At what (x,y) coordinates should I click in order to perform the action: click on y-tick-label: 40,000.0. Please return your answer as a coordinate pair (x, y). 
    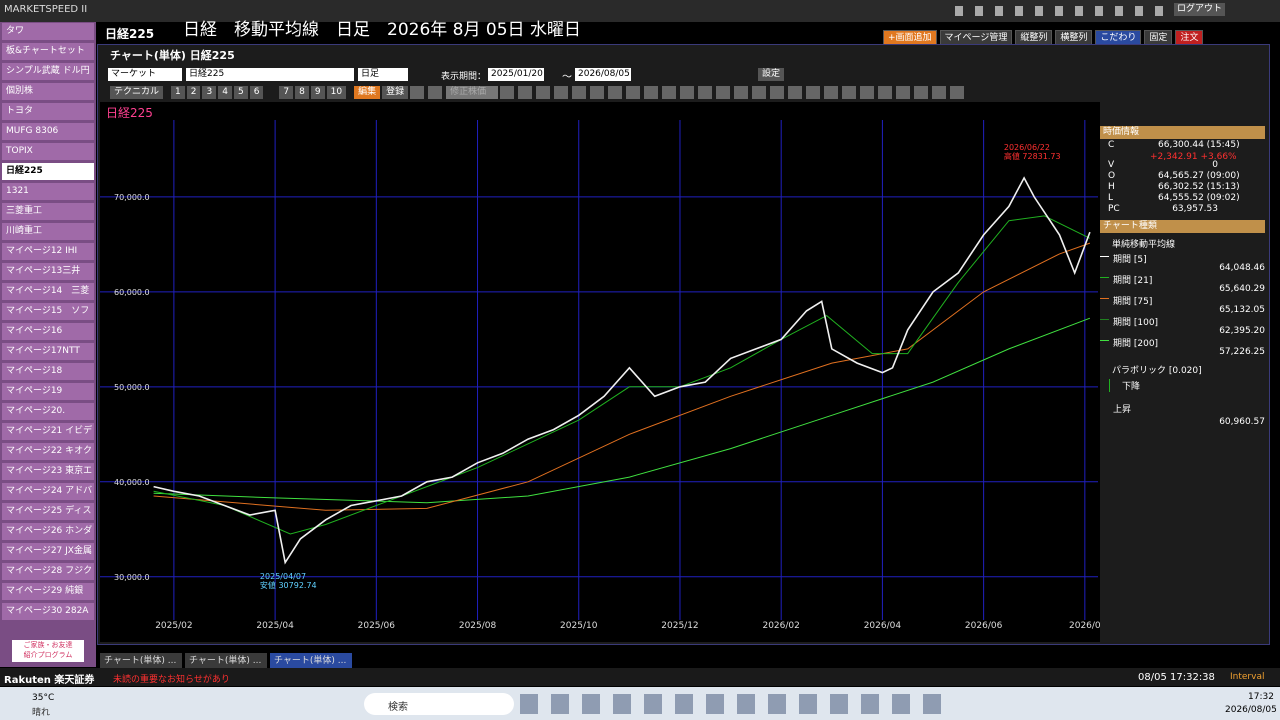
    Looking at the image, I should click on (132, 482).